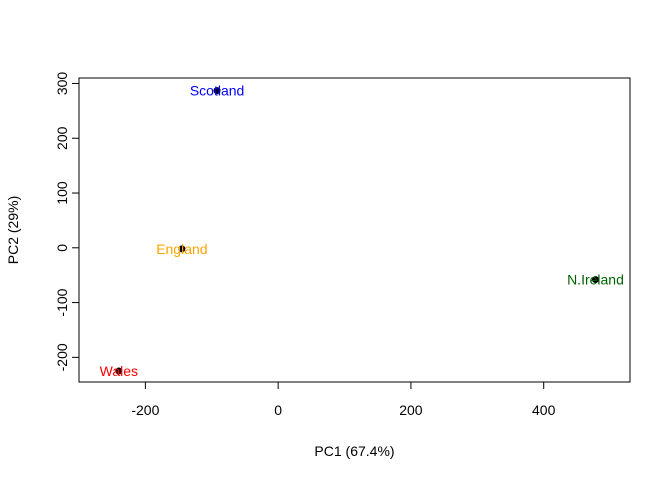  I want to click on point-label: Wales, so click(119, 371).